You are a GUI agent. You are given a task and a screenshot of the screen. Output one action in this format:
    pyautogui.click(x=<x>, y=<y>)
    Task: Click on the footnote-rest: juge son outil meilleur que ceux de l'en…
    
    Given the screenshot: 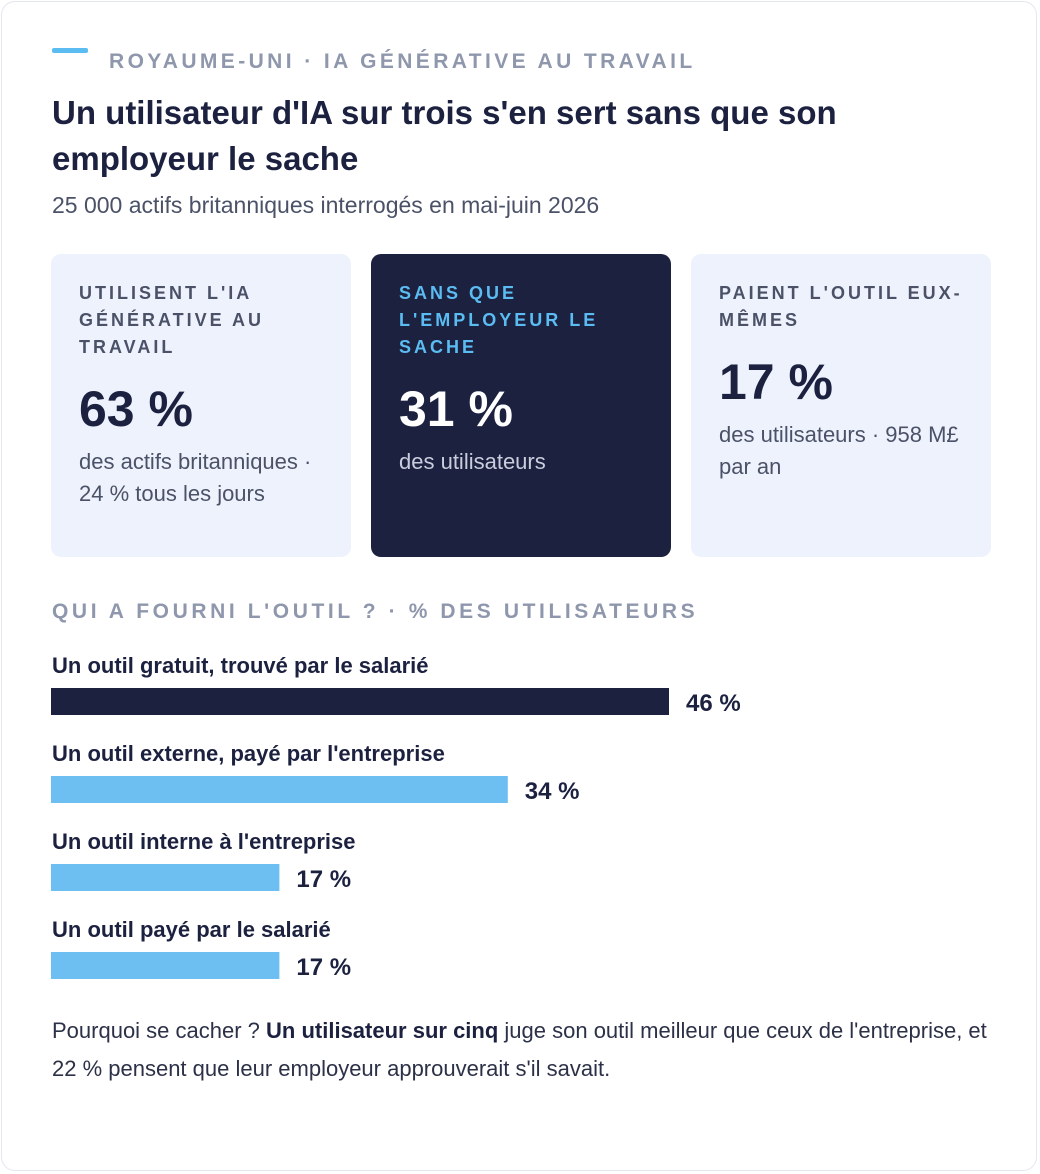 What is the action you would take?
    pyautogui.click(x=519, y=1049)
    